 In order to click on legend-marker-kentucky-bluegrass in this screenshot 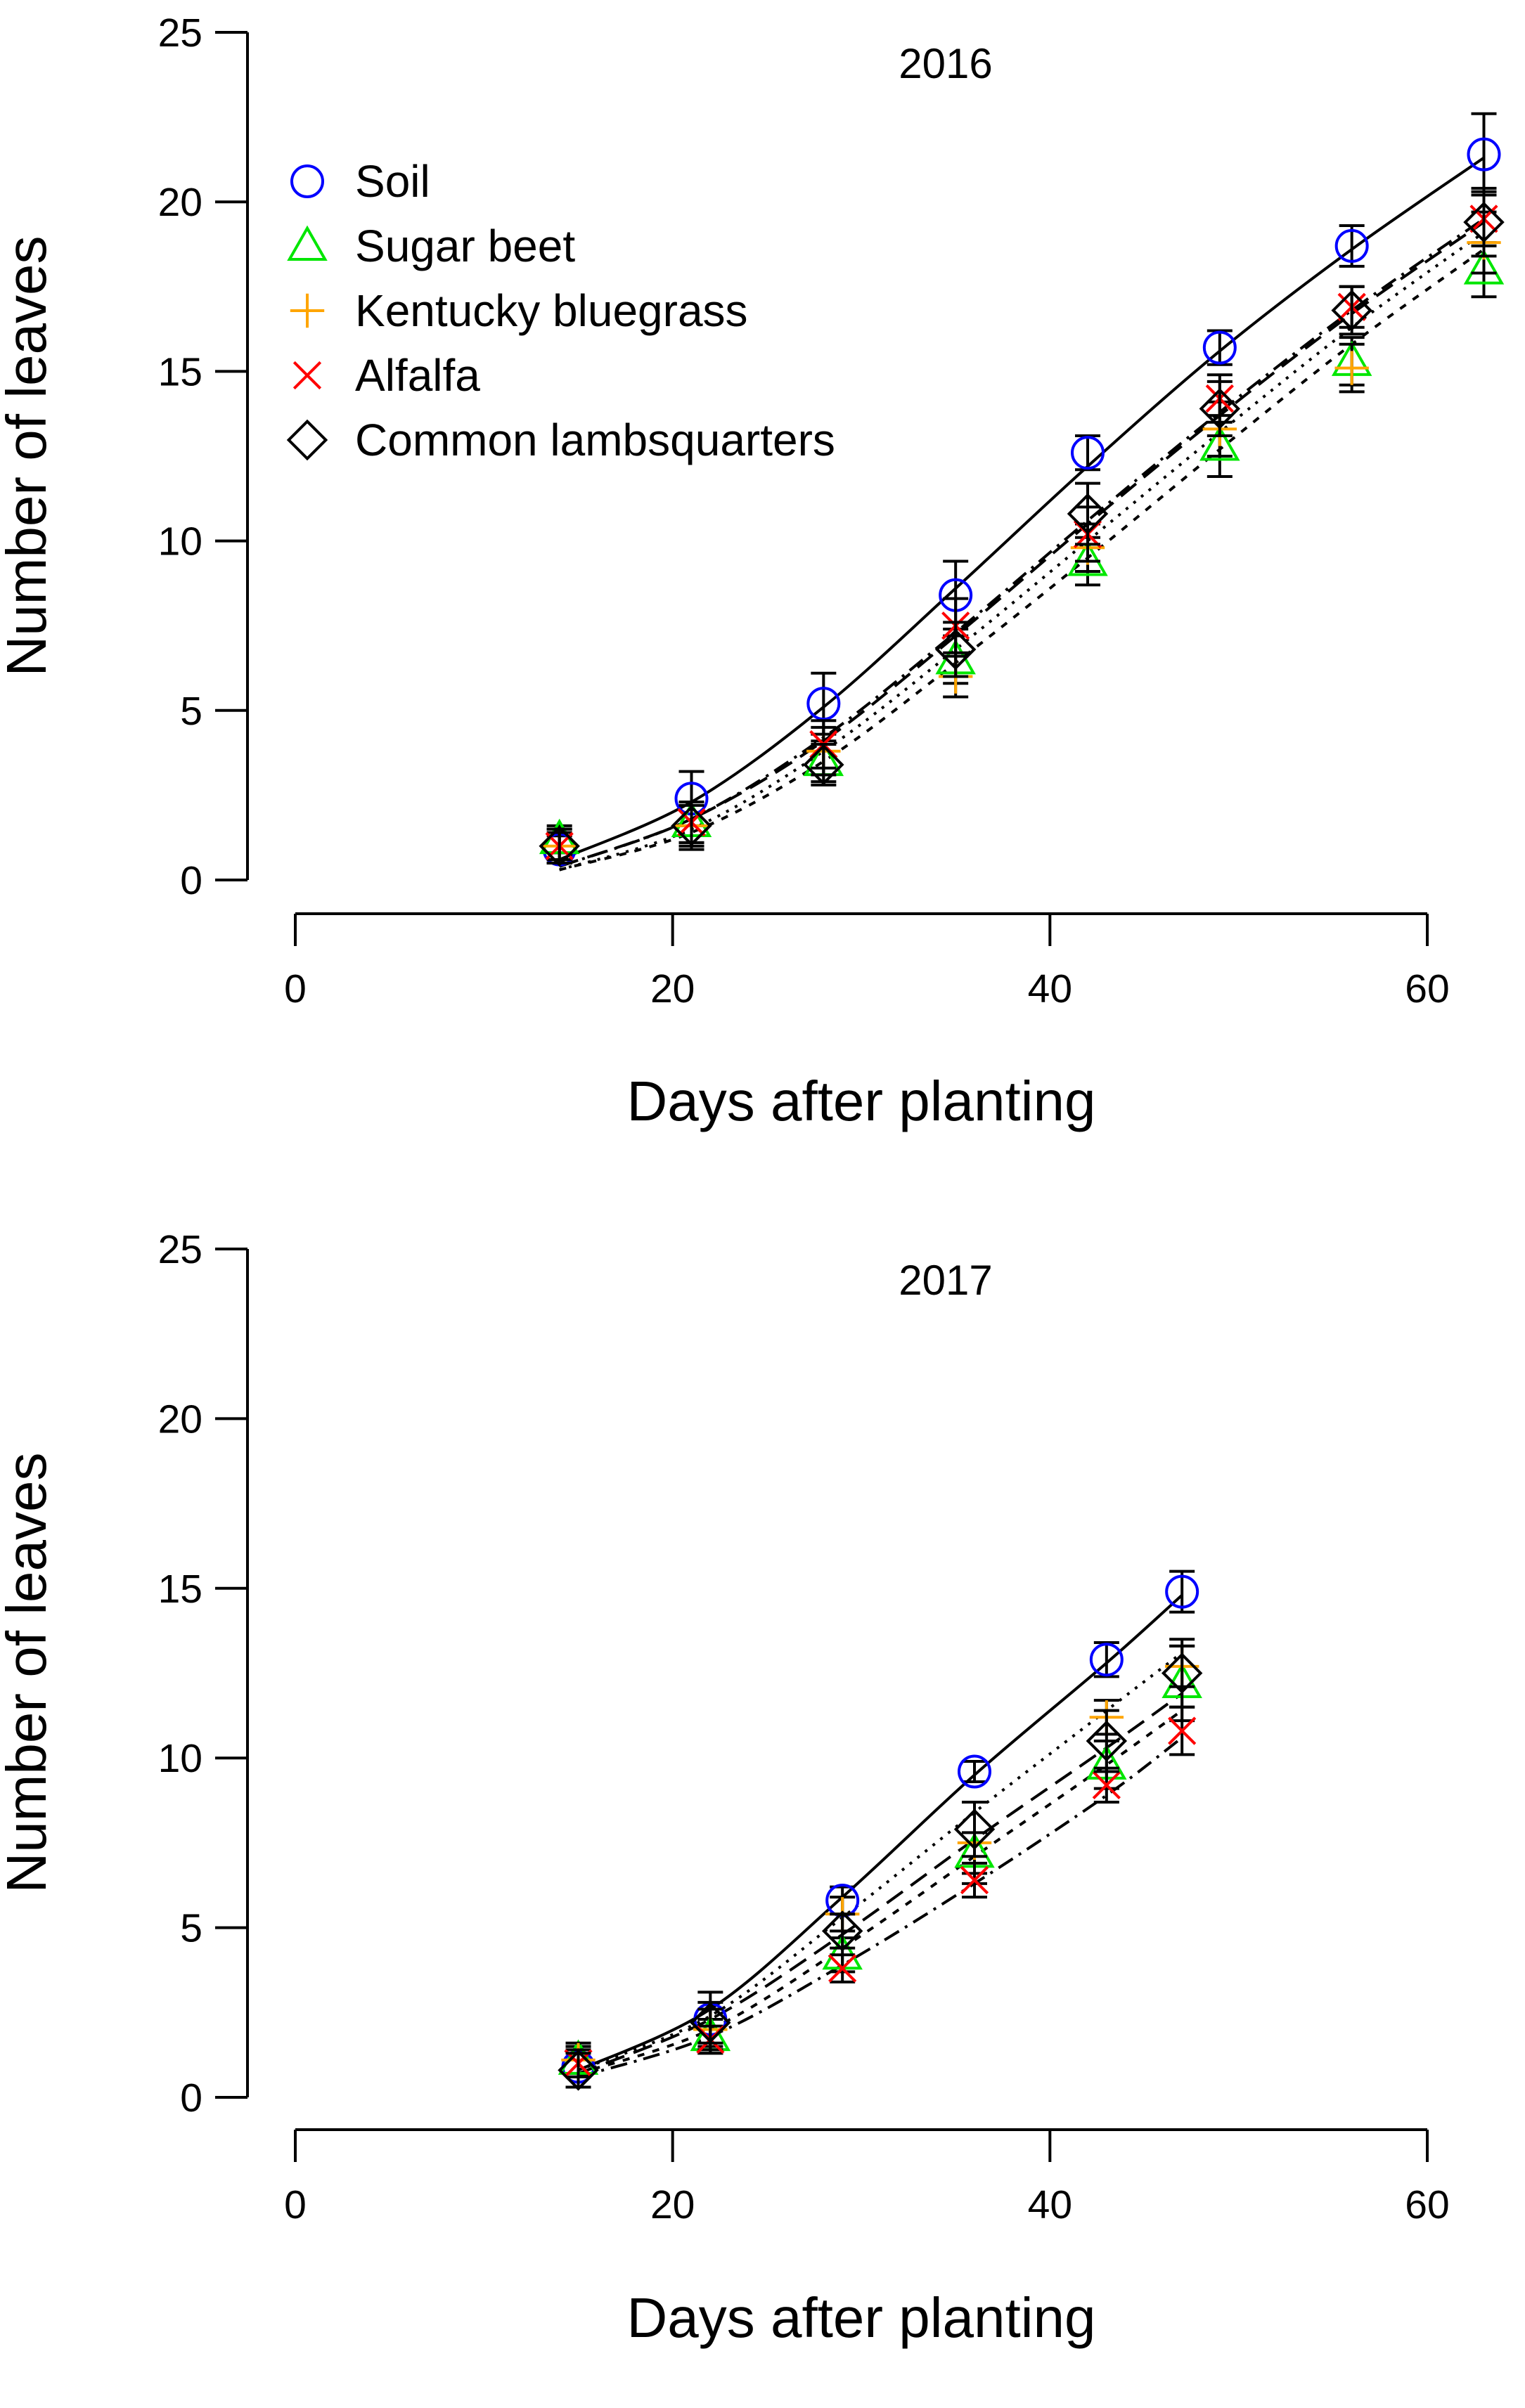, I will do `click(307, 310)`.